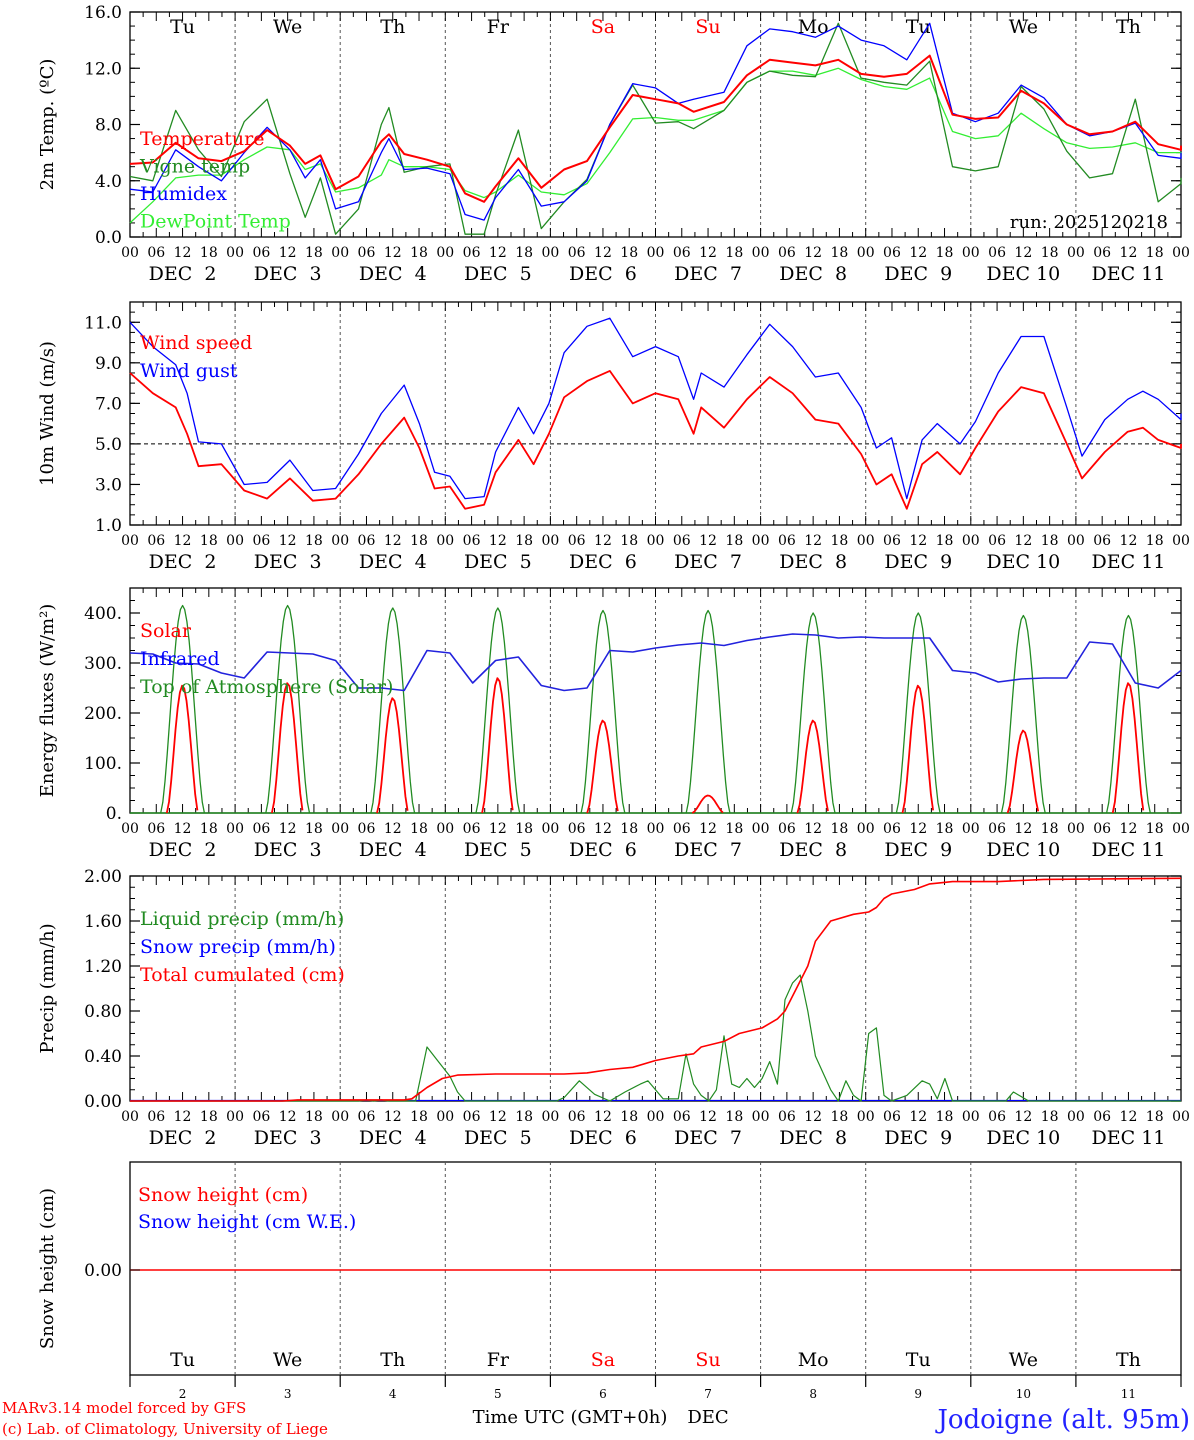  I want to click on wind-y-tick-label: 7.0, so click(108, 404).